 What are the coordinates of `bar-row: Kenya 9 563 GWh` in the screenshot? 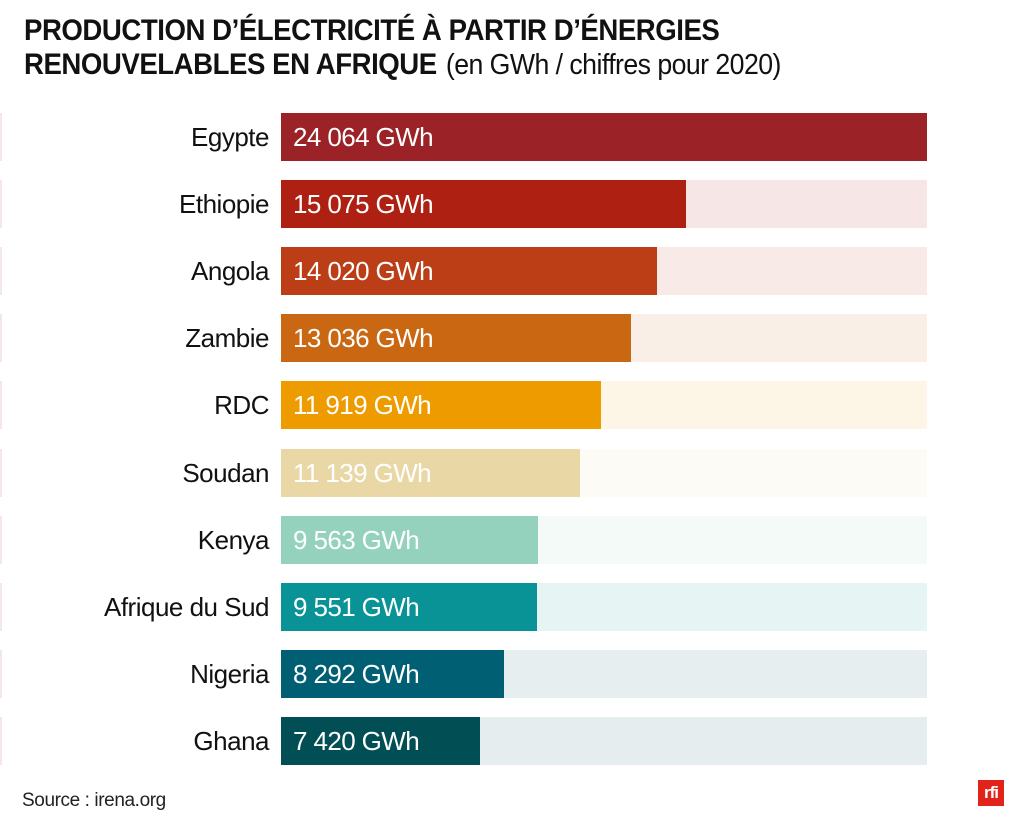 It's located at (512, 539).